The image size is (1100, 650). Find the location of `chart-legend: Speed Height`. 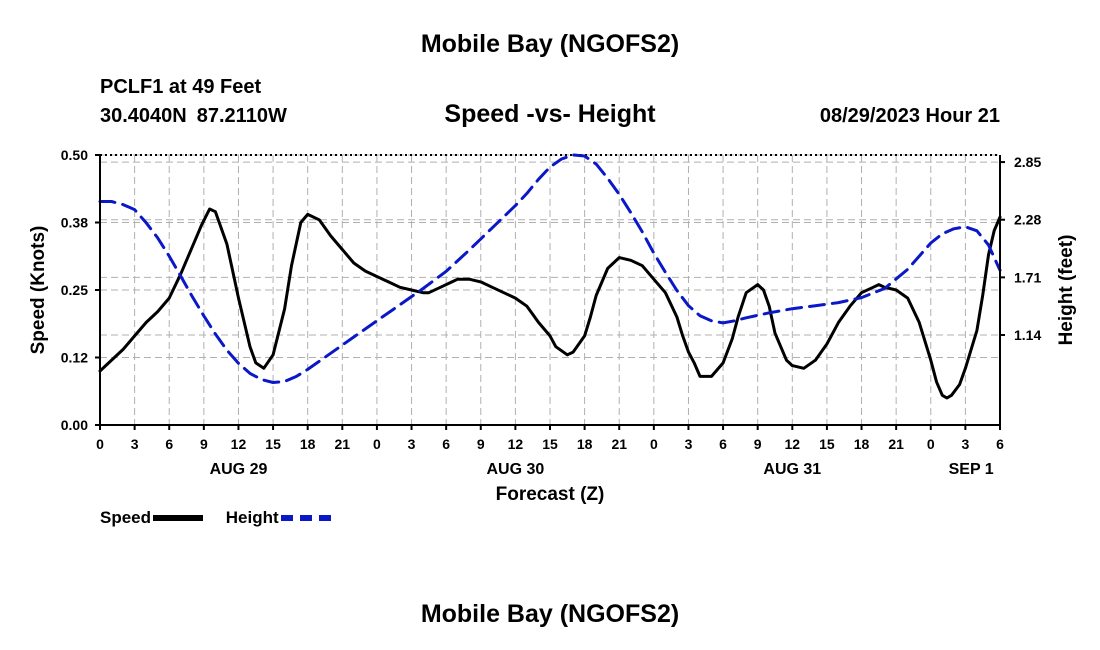

chart-legend: Speed Height is located at coordinates (224, 518).